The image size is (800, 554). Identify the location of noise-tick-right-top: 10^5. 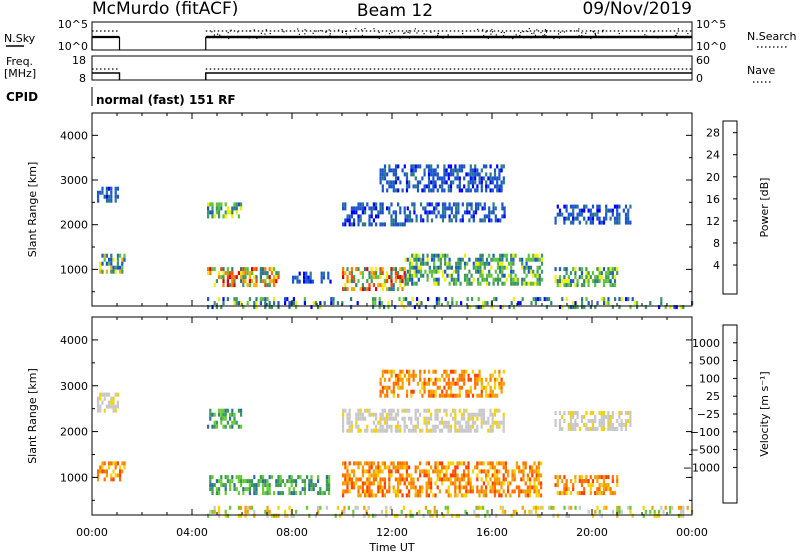
(711, 24).